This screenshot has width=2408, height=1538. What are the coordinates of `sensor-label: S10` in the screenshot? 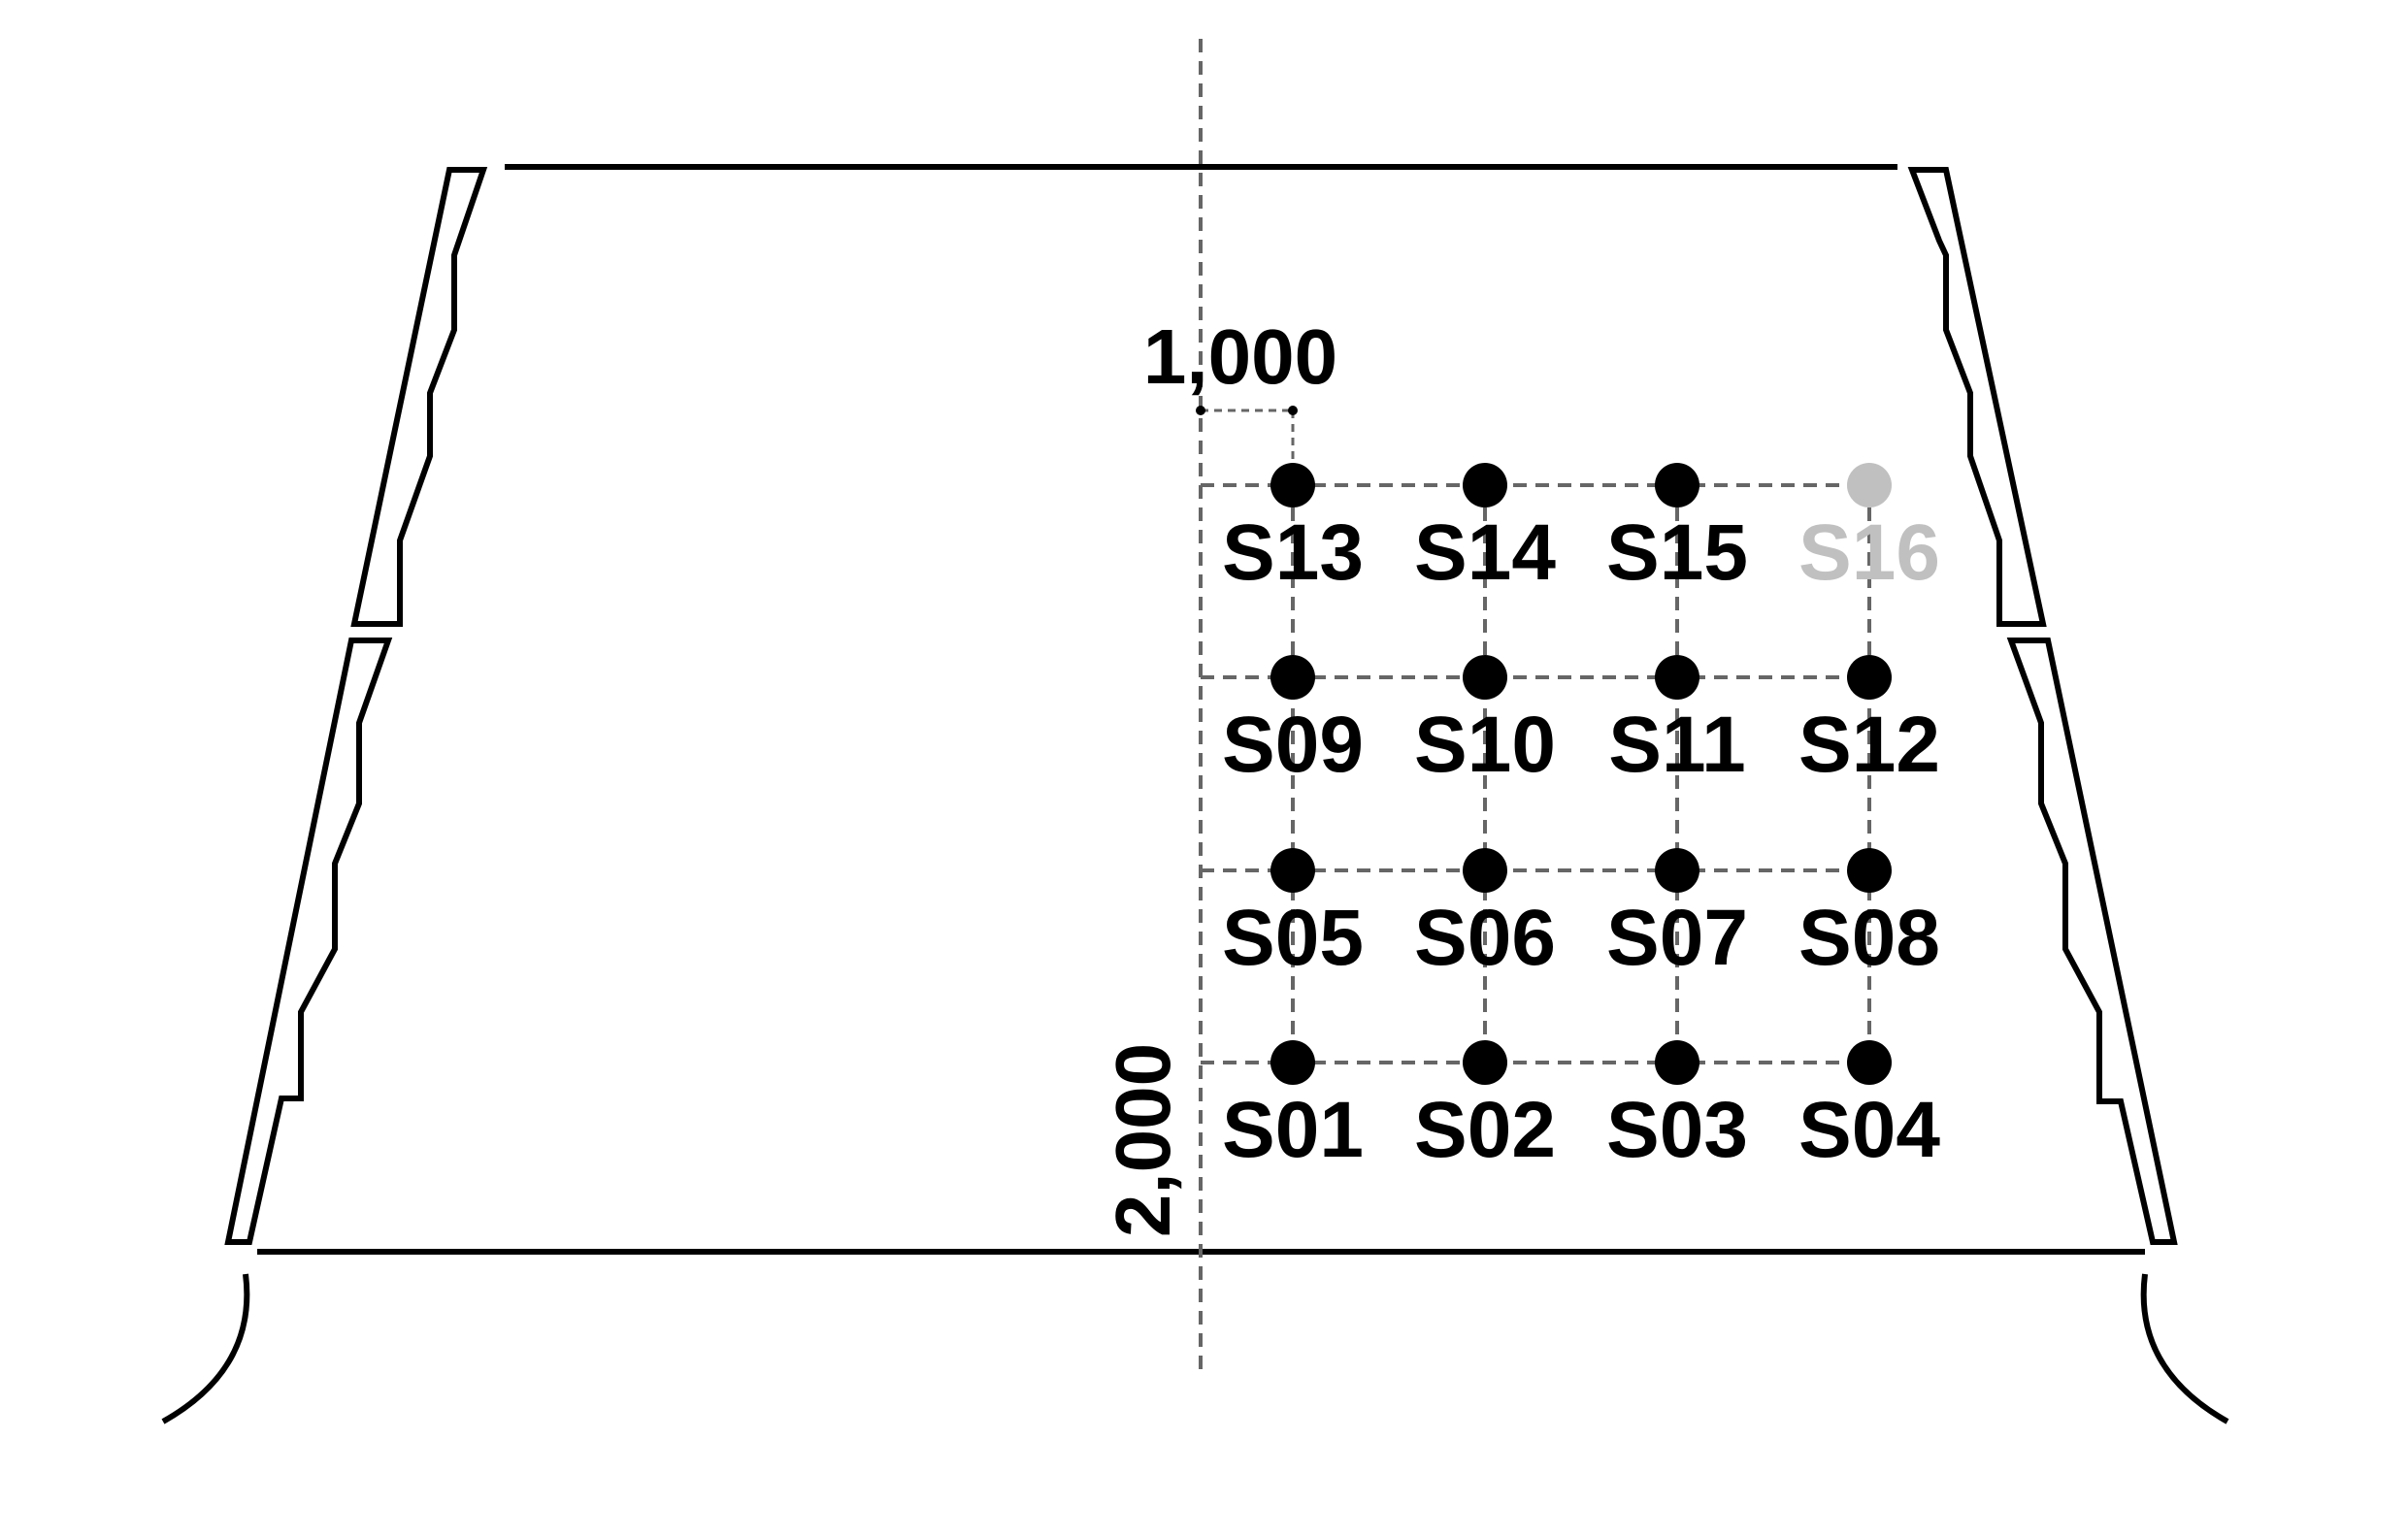 It's located at (1485, 745).